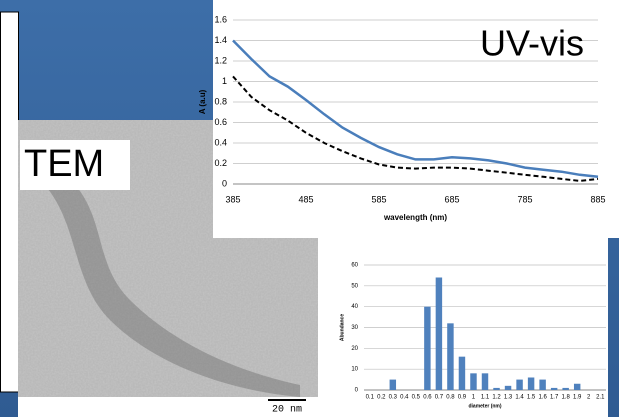  I want to click on x-tick-label: 1.5, so click(531, 398).